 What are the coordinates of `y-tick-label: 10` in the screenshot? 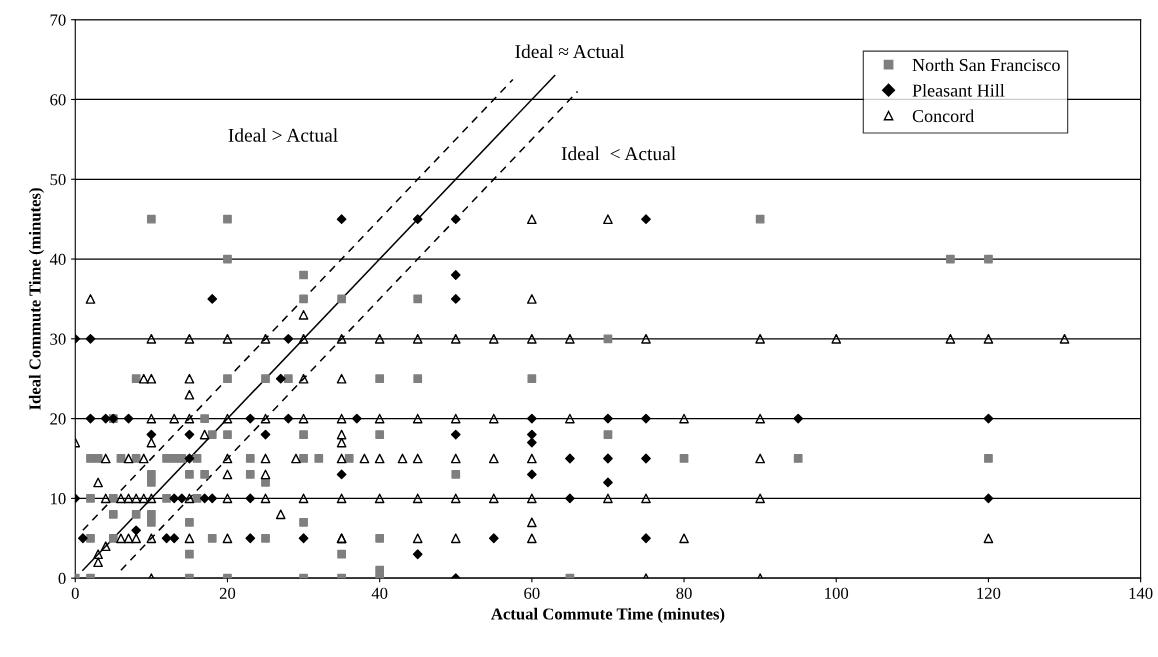 It's located at (58, 499).